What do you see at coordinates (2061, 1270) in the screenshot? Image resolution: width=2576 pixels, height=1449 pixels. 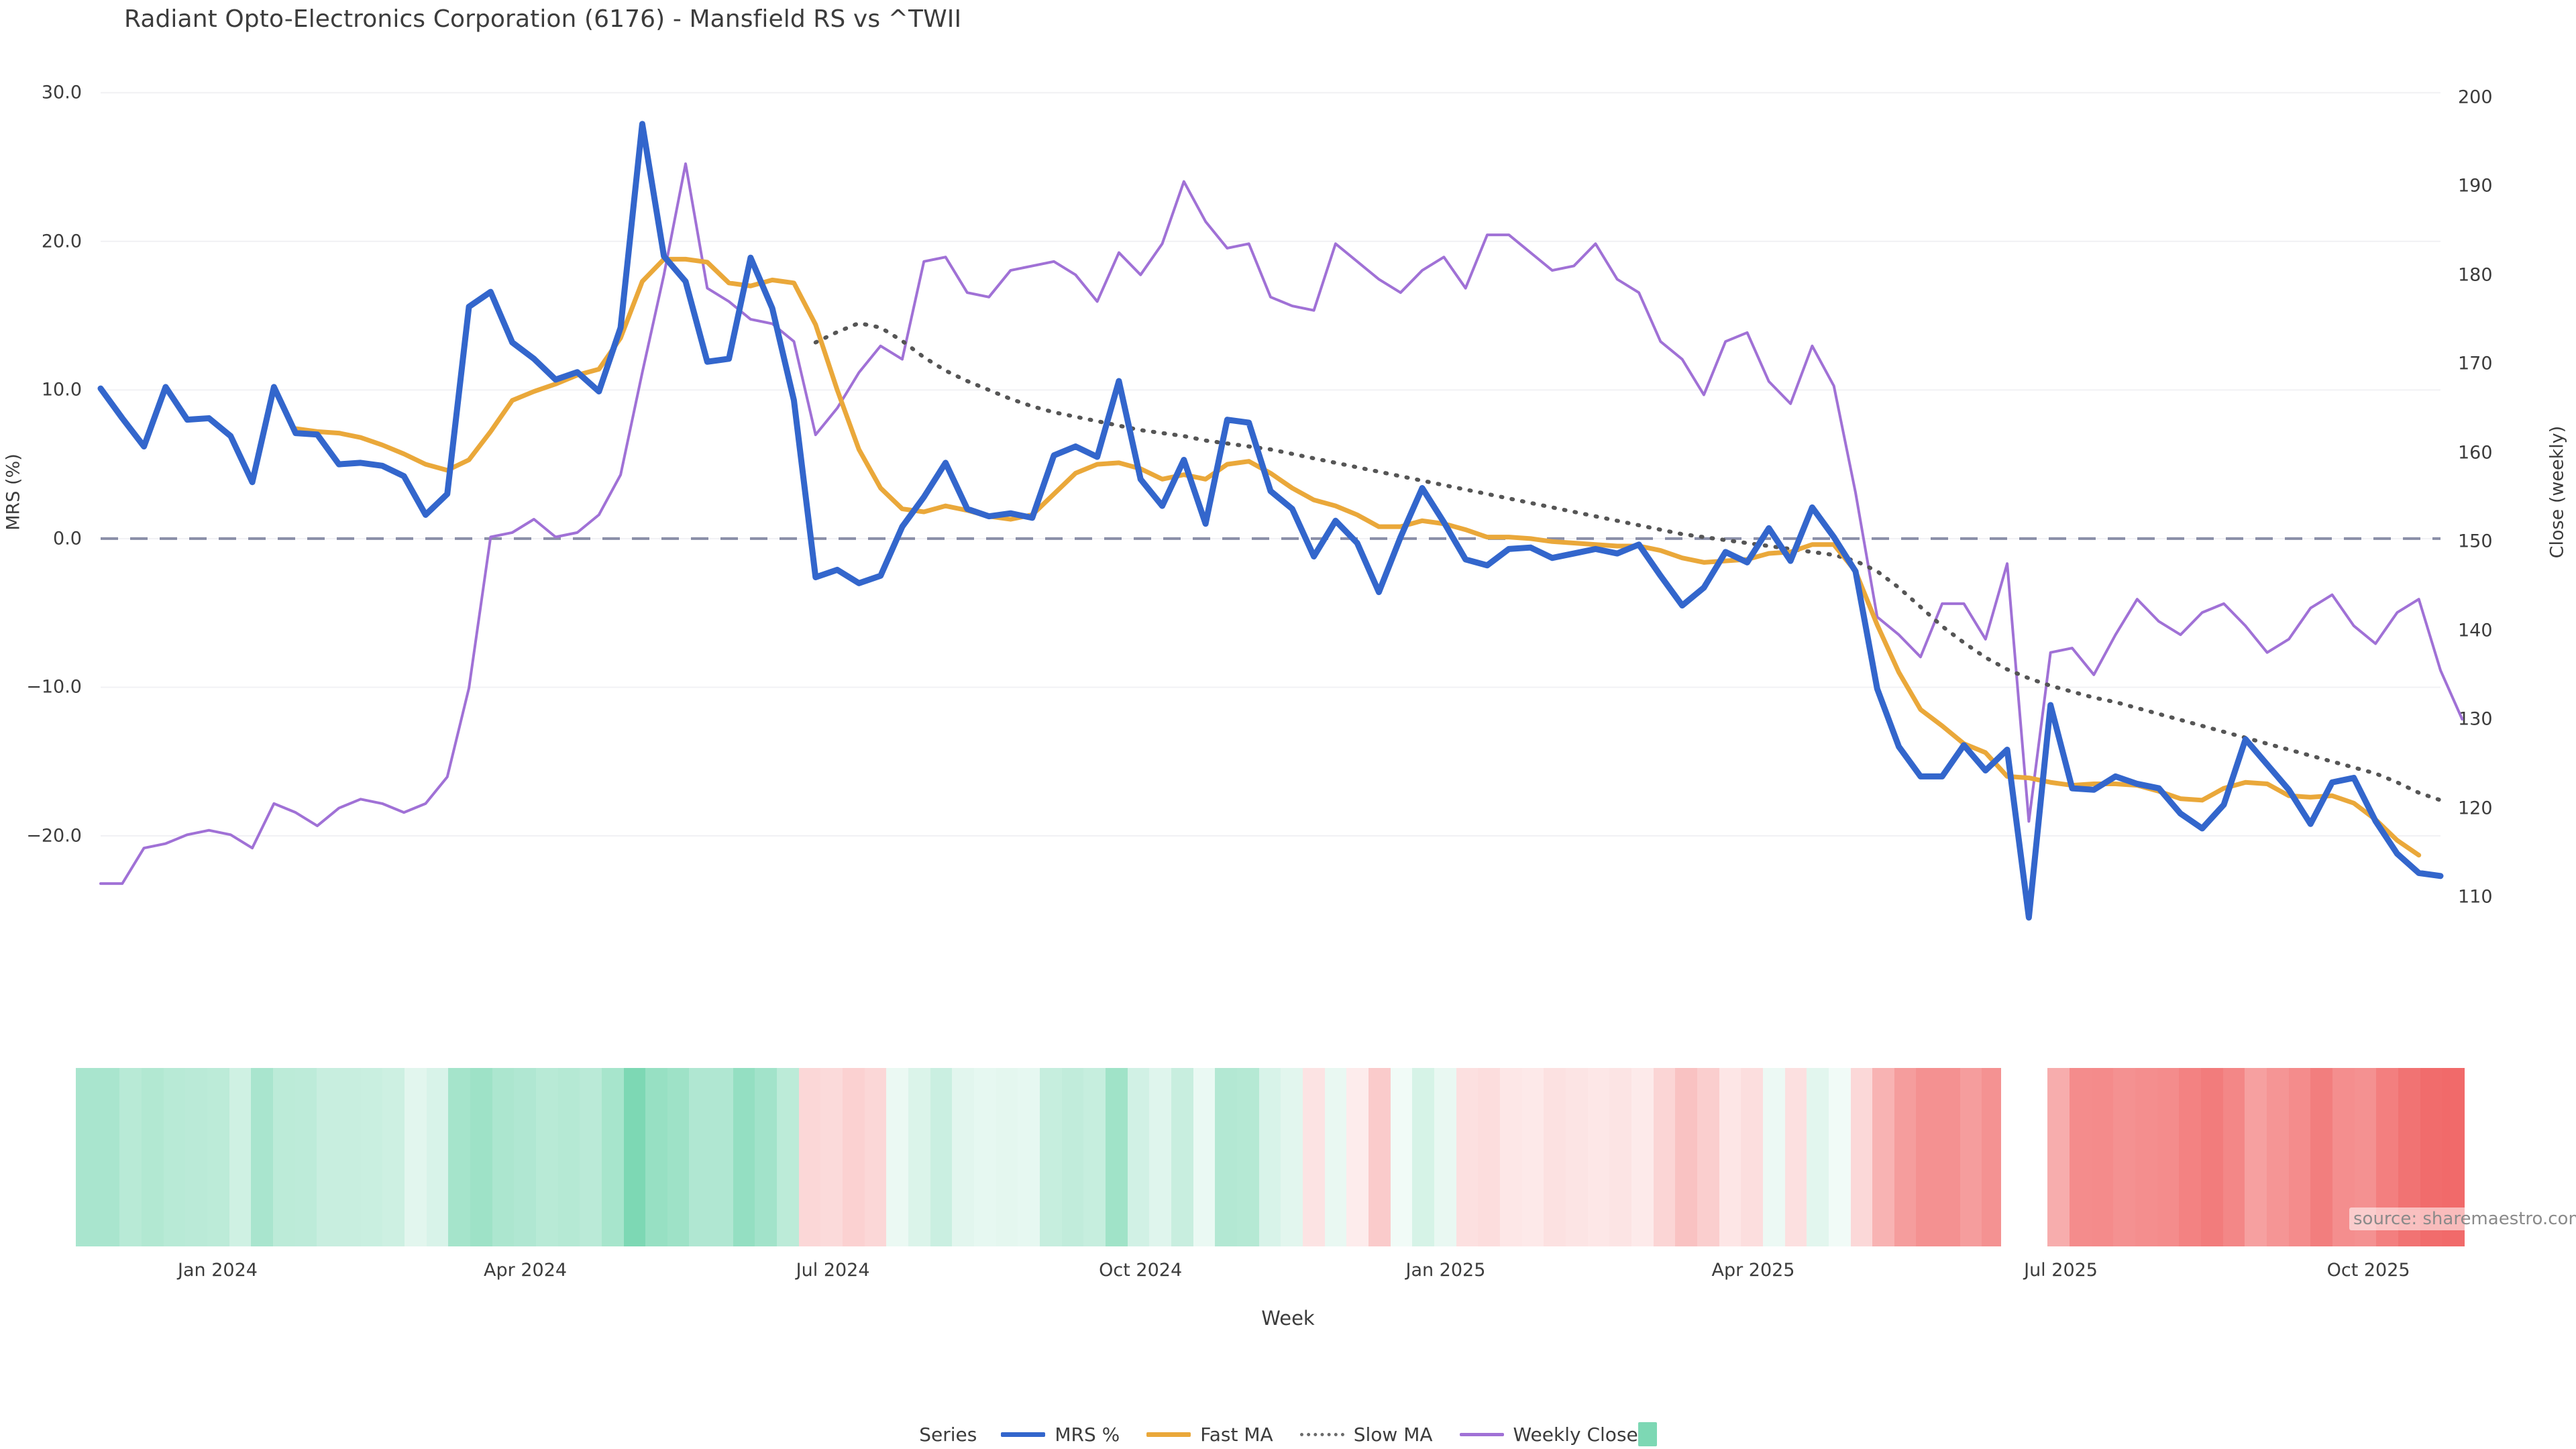 I see `x-axis-tick-label: Jul 2025` at bounding box center [2061, 1270].